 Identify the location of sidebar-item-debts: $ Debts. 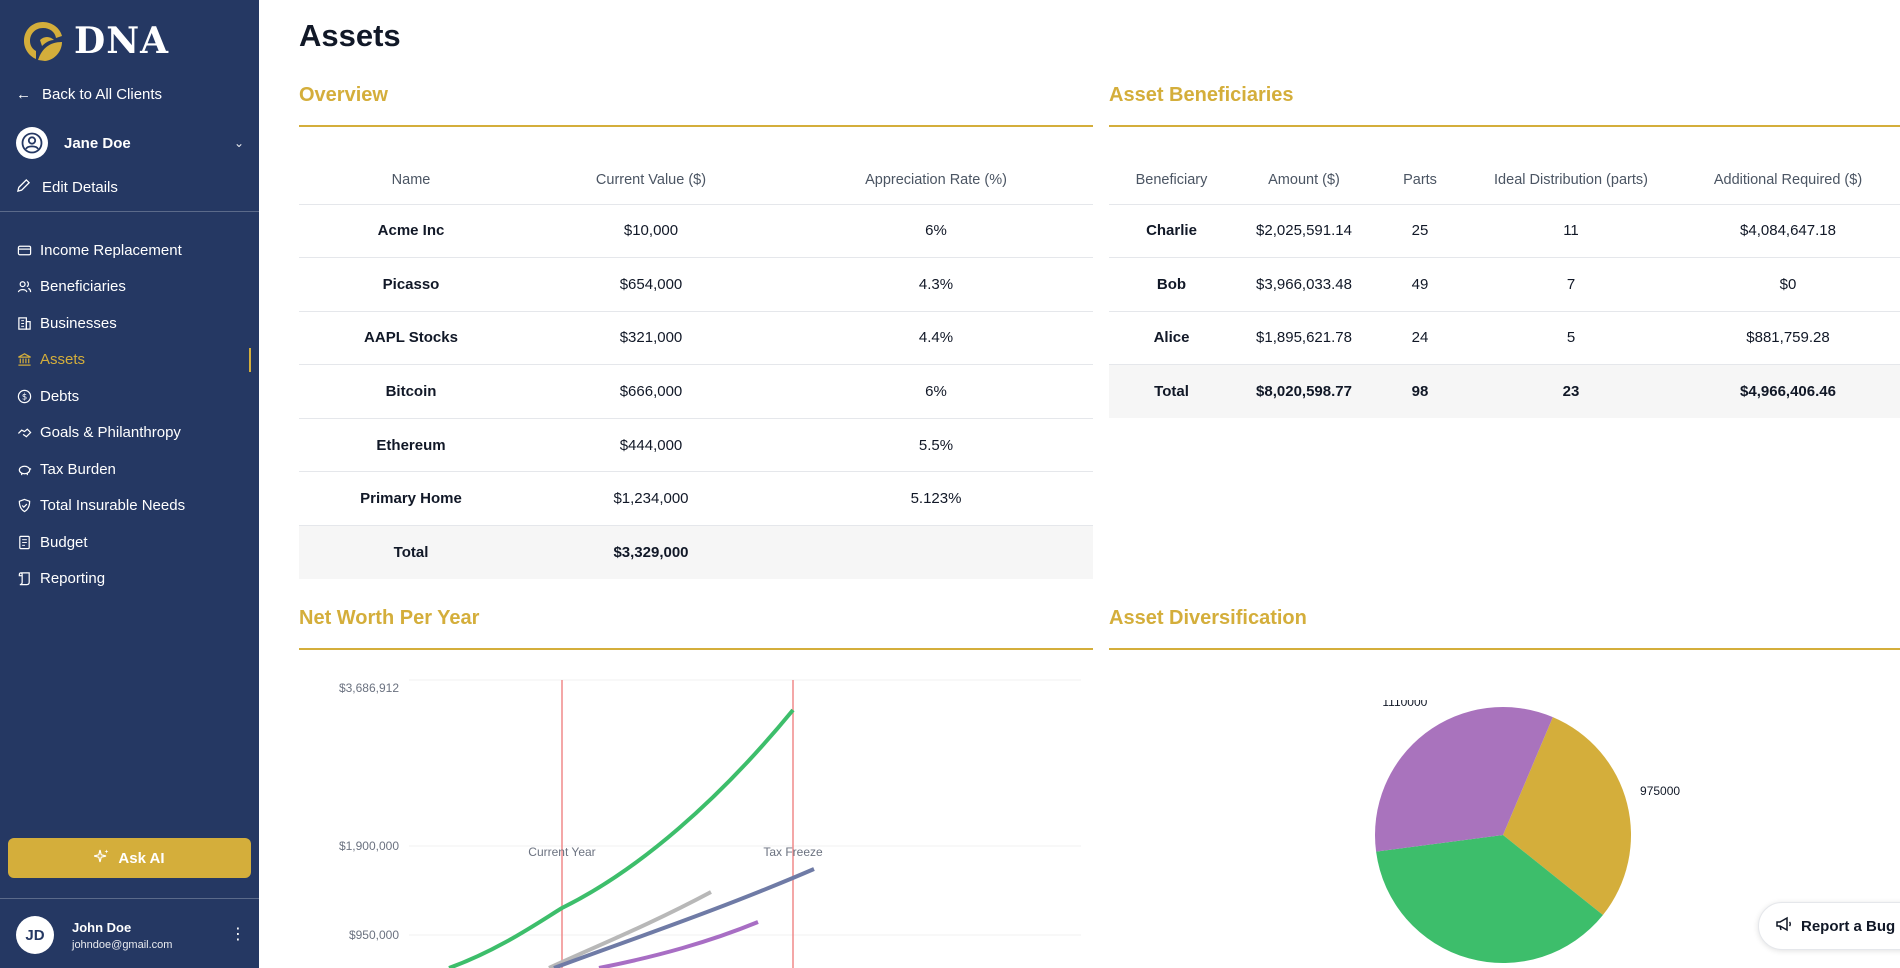
(129, 396).